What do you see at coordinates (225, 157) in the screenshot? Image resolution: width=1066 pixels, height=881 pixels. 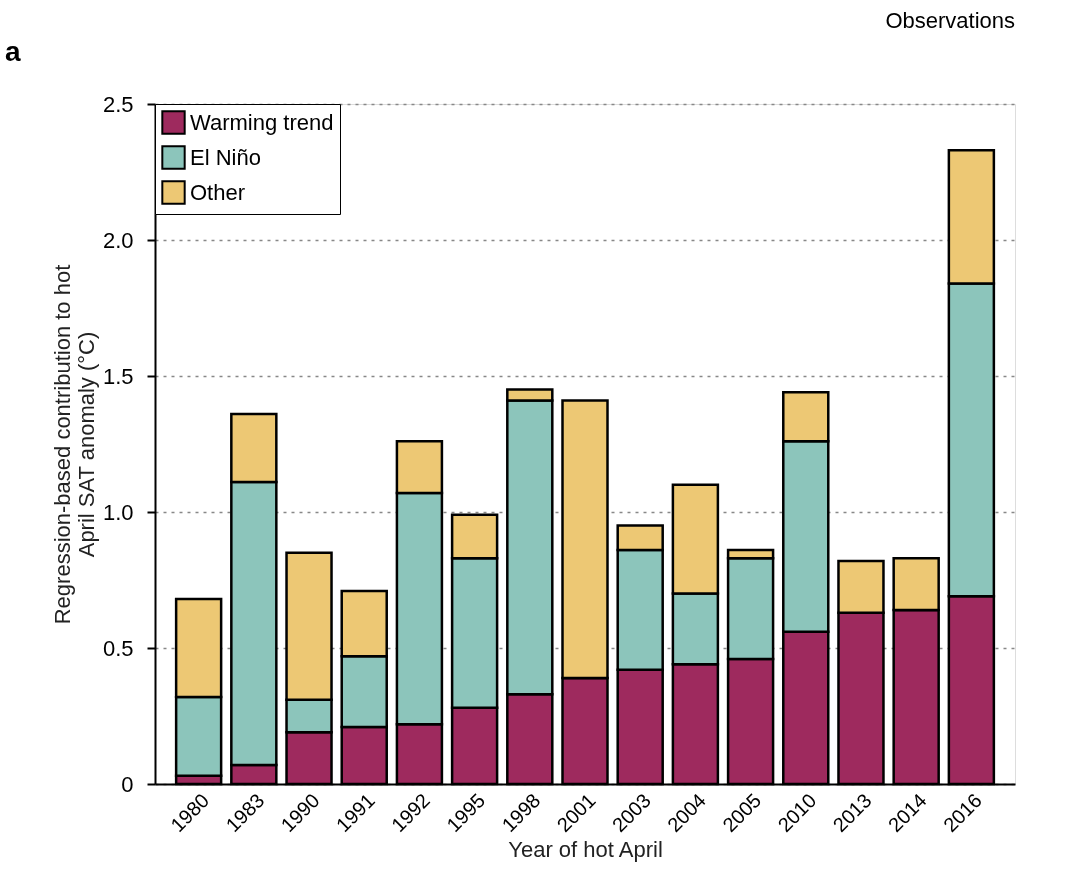 I see `legend-label: El Niño` at bounding box center [225, 157].